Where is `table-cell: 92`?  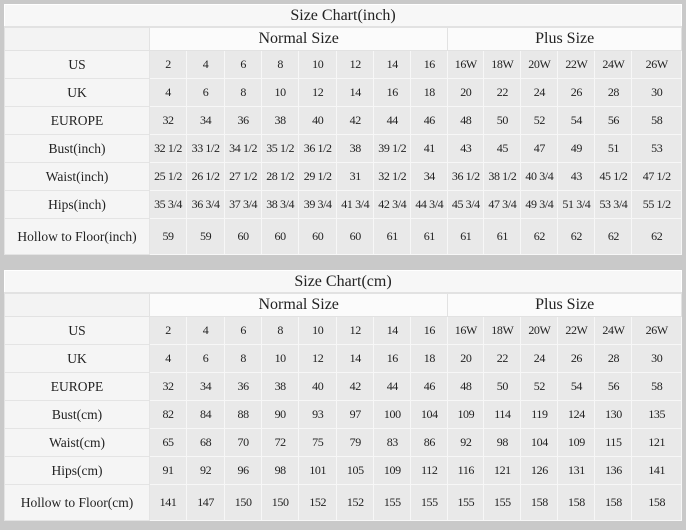 table-cell: 92 is located at coordinates (466, 442).